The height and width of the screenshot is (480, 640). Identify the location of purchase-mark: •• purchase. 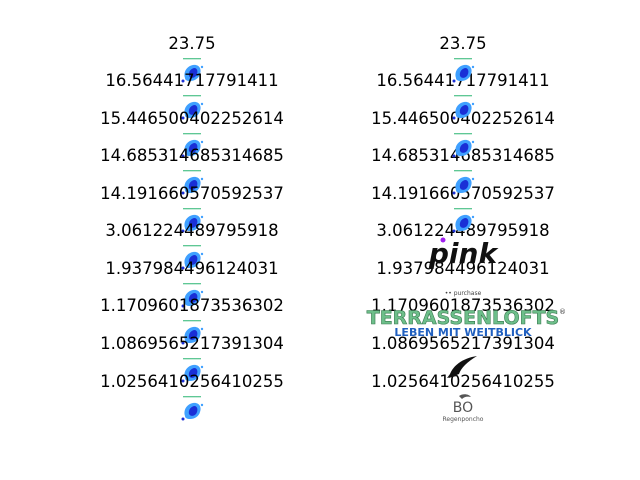
(463, 294).